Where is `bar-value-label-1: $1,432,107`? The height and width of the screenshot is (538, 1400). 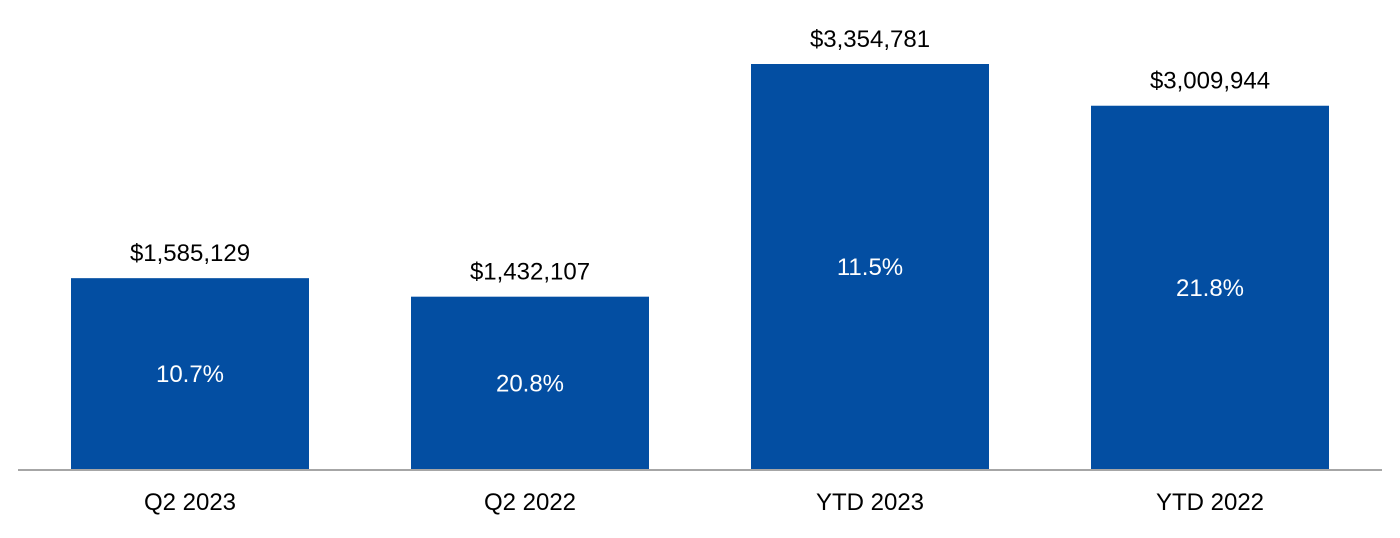 bar-value-label-1: $1,432,107 is located at coordinates (530, 272).